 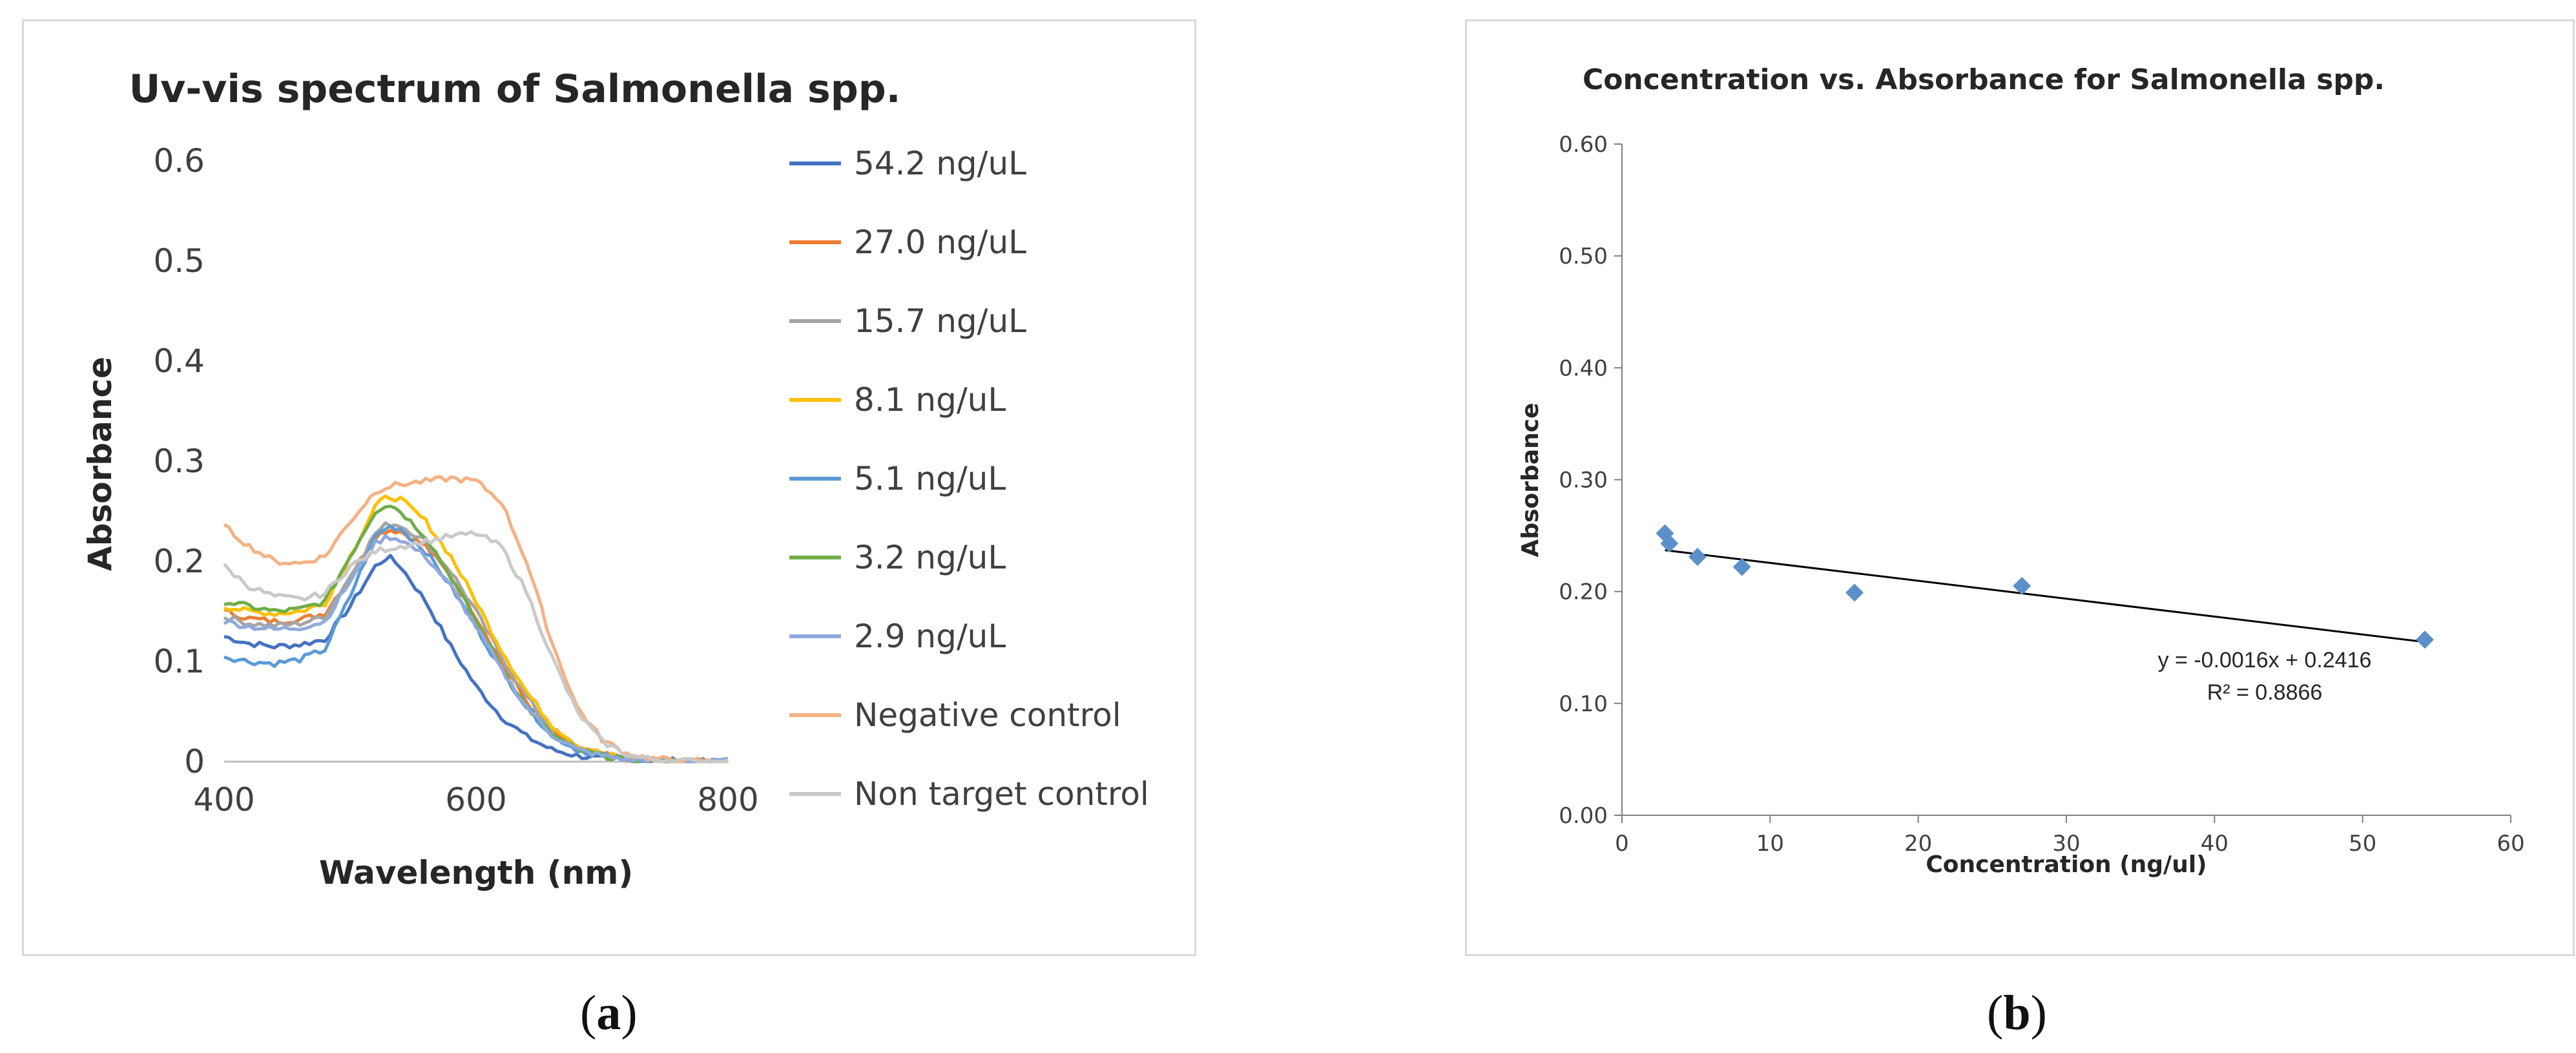 What do you see at coordinates (588, 1013) in the screenshot?
I see `caption-a-open: (` at bounding box center [588, 1013].